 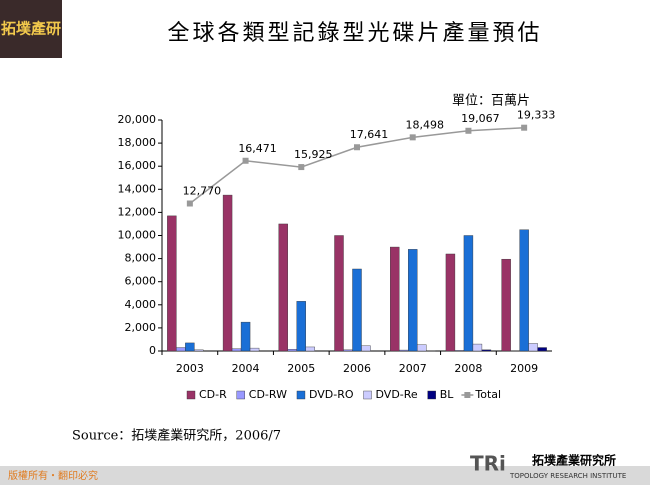 What do you see at coordinates (313, 154) in the screenshot?
I see `value-label: 15,925` at bounding box center [313, 154].